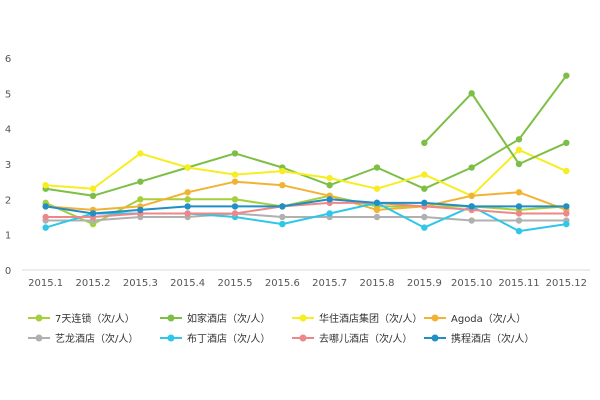 This screenshot has width=600, height=400. Describe the element at coordinates (370, 318) in the screenshot. I see `legend-label: 华住酒店集团（次/人）` at that location.